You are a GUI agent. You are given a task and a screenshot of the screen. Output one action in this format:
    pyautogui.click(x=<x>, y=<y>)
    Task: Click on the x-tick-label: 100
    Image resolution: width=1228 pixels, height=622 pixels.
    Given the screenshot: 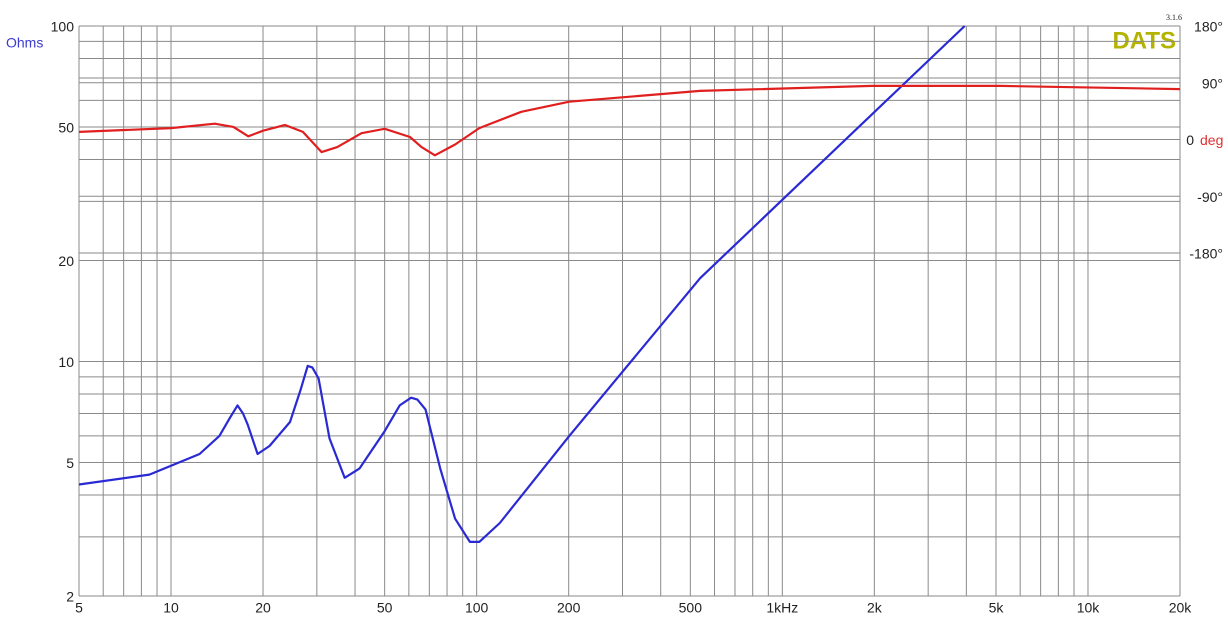 What is the action you would take?
    pyautogui.click(x=477, y=608)
    